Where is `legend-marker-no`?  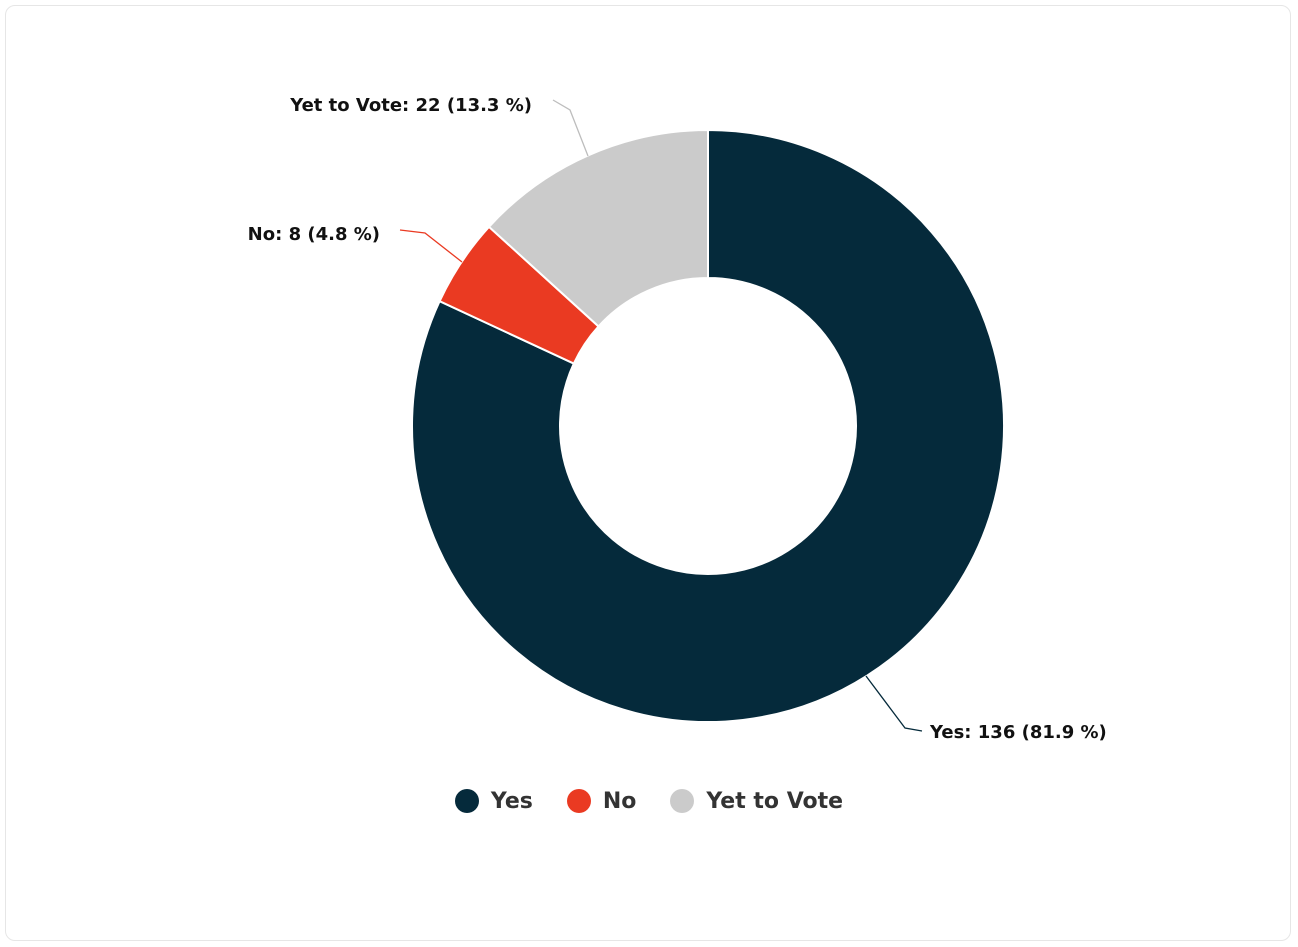
legend-marker-no is located at coordinates (578, 801).